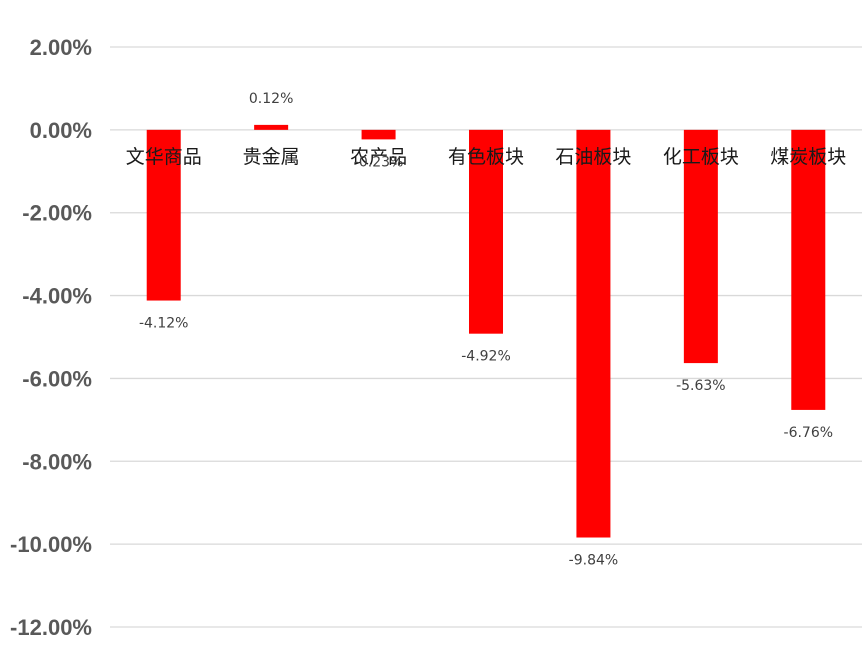 Image resolution: width=862 pixels, height=658 pixels. I want to click on category-label: 文华商品, so click(164, 157).